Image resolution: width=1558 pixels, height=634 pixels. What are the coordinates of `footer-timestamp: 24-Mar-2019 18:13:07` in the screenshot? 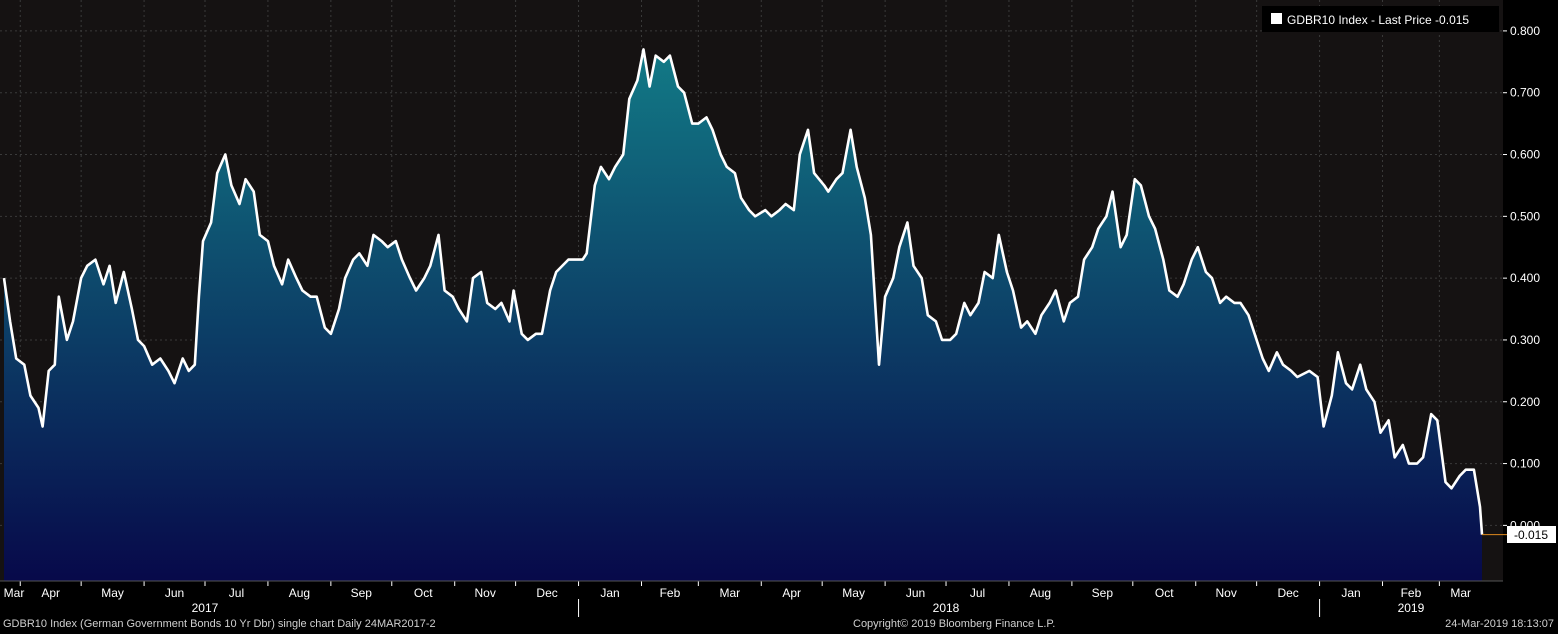 It's located at (1499, 624).